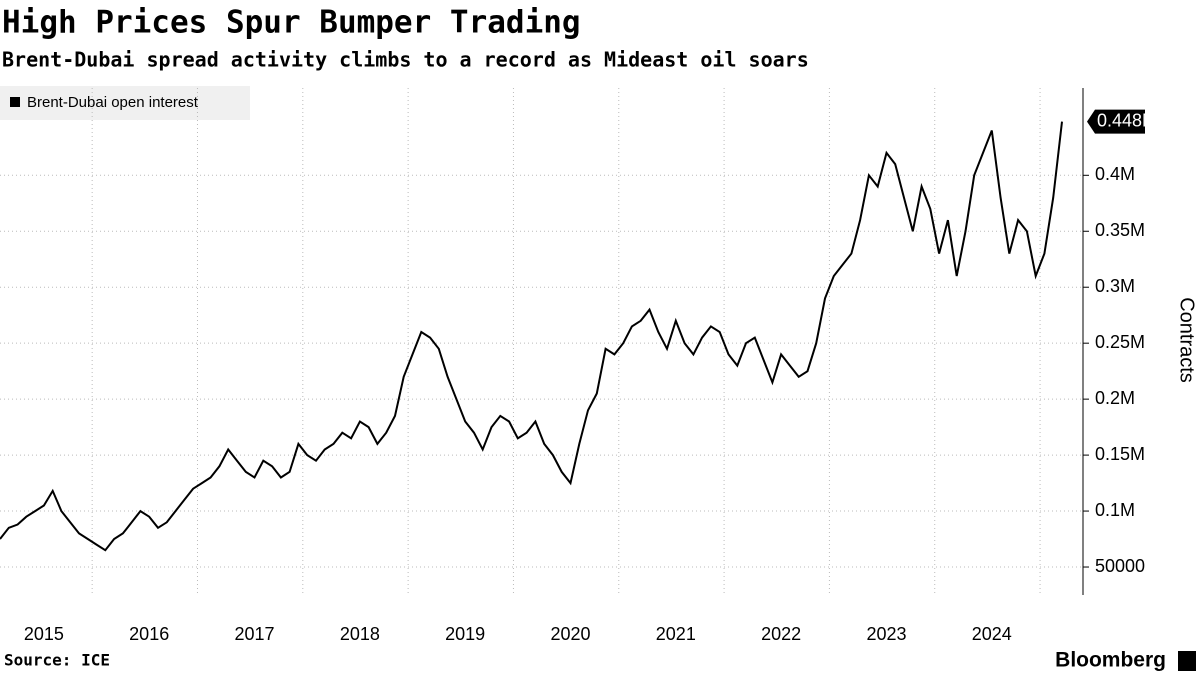  Describe the element at coordinates (570, 634) in the screenshot. I see `x-tick-label: 2020` at that location.